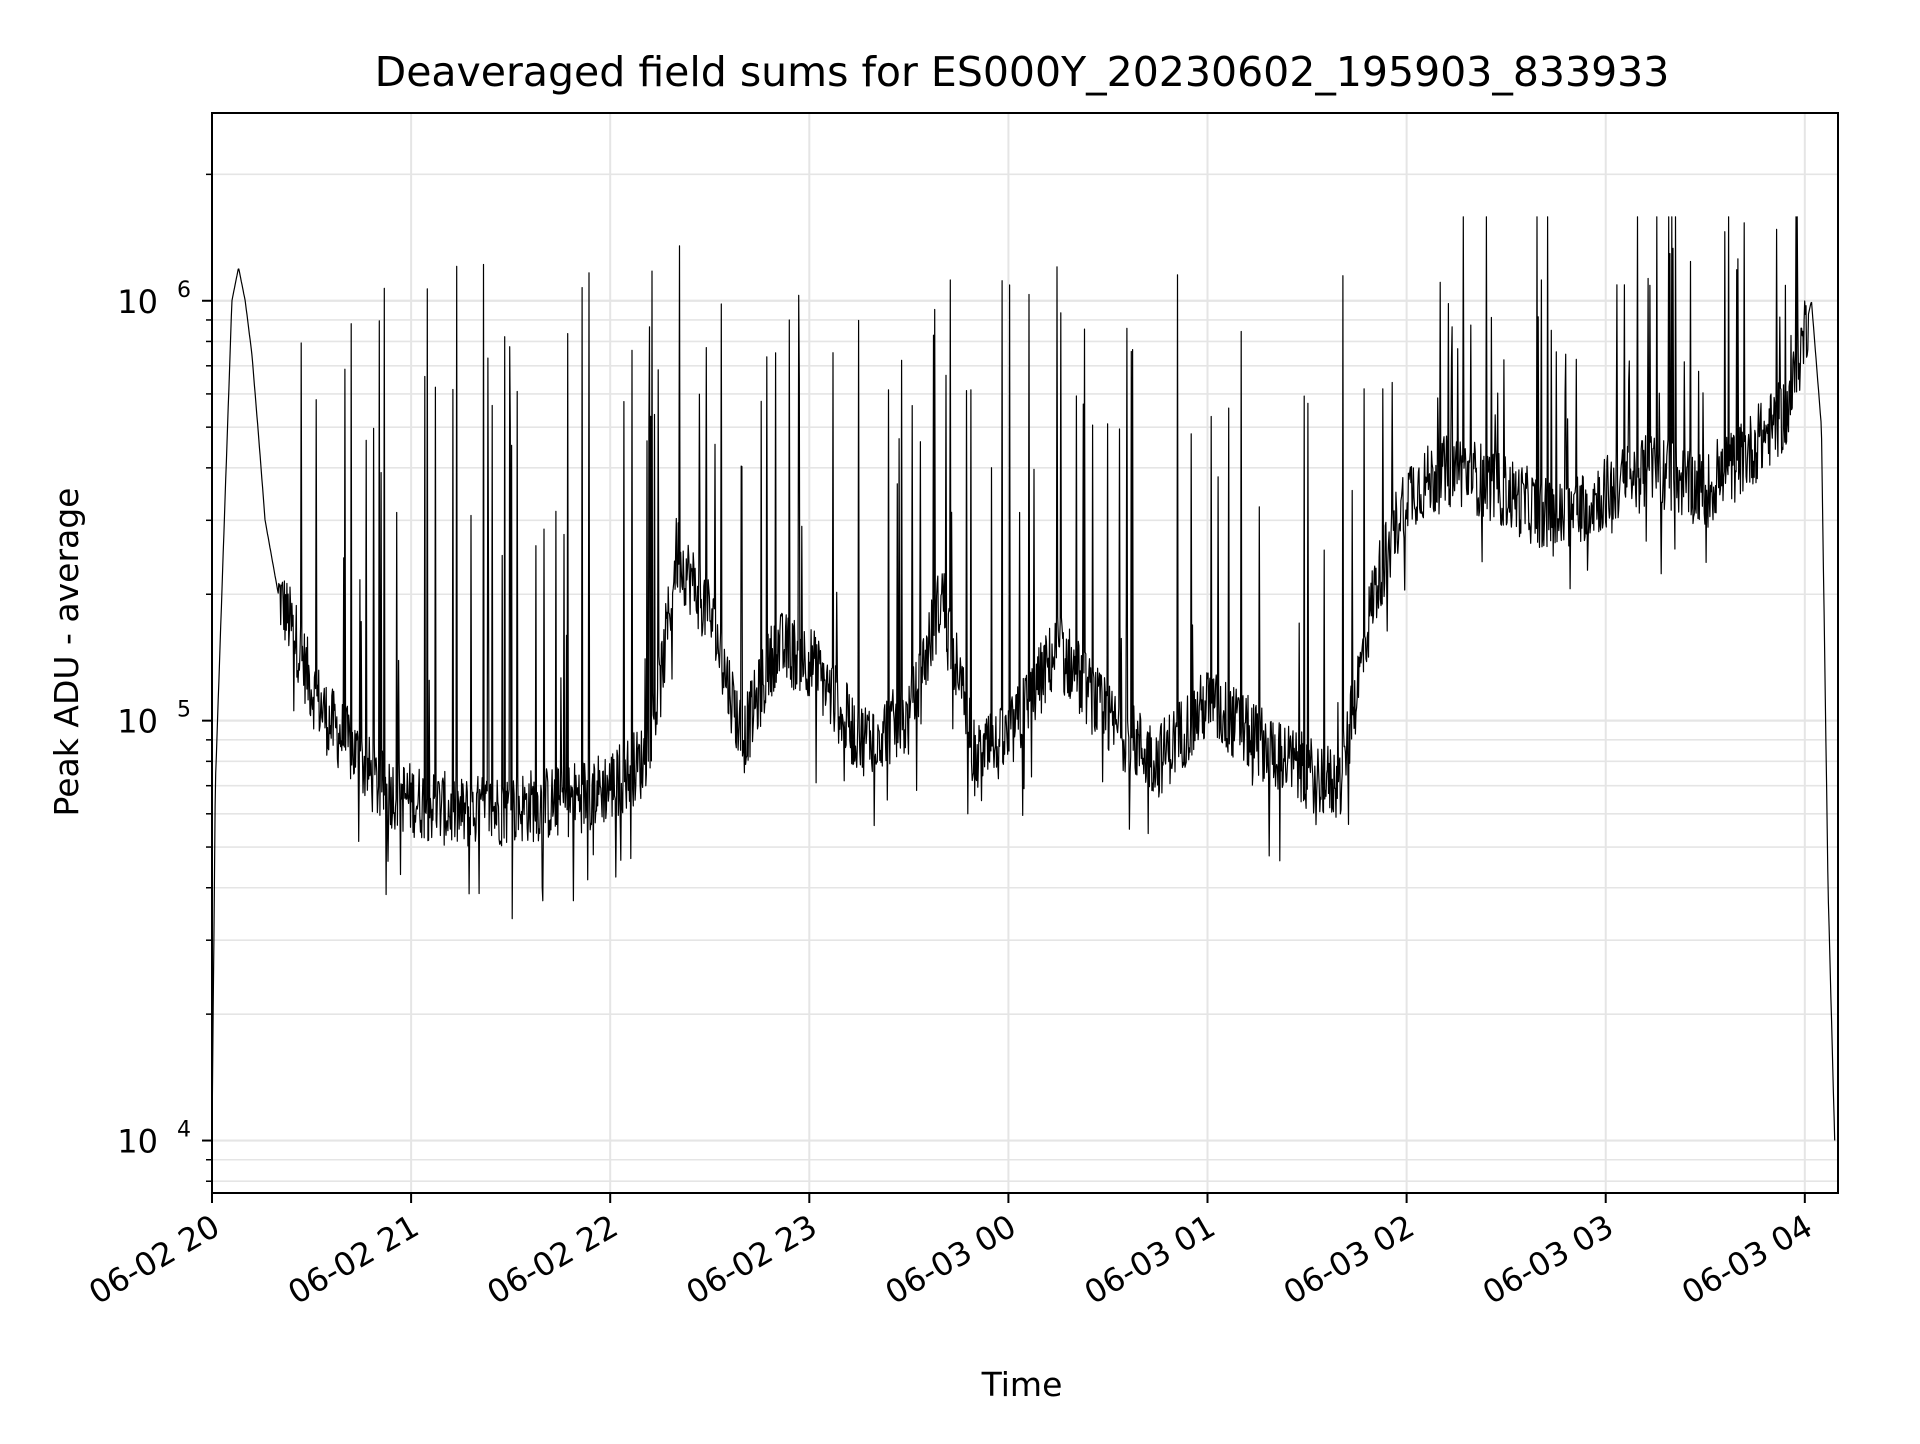  Describe the element at coordinates (1022, 1384) in the screenshot. I see `x-axis-label: Time` at that location.